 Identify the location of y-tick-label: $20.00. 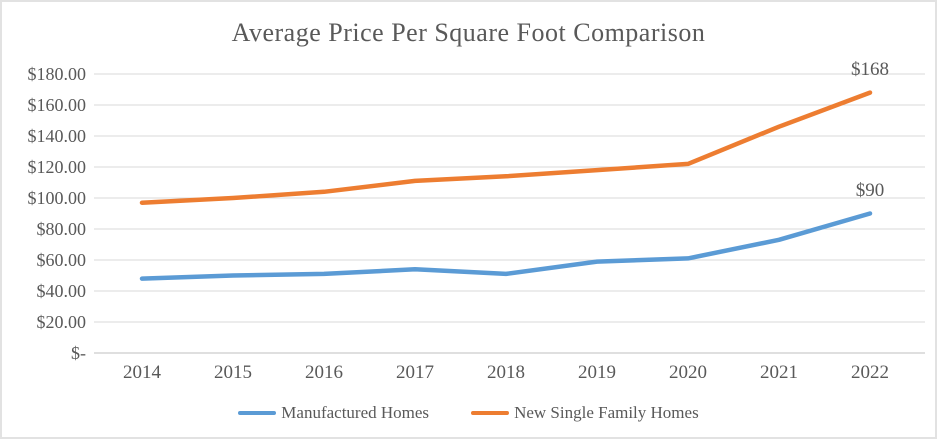
(61, 322).